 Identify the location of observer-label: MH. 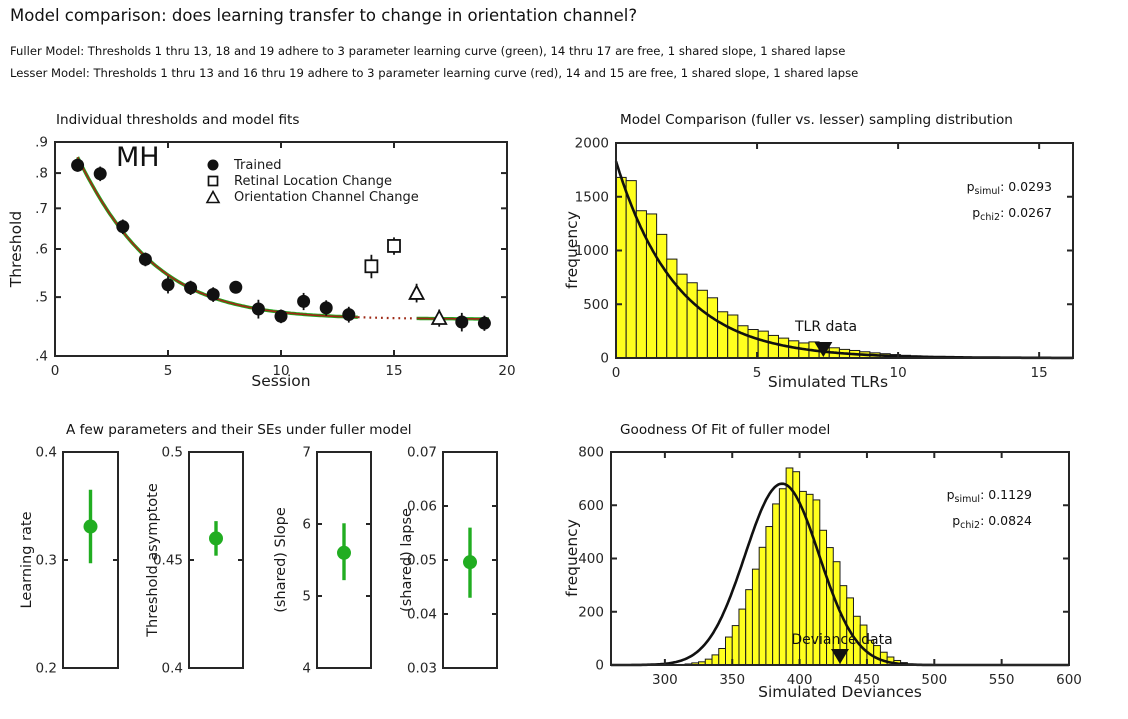
(138, 157).